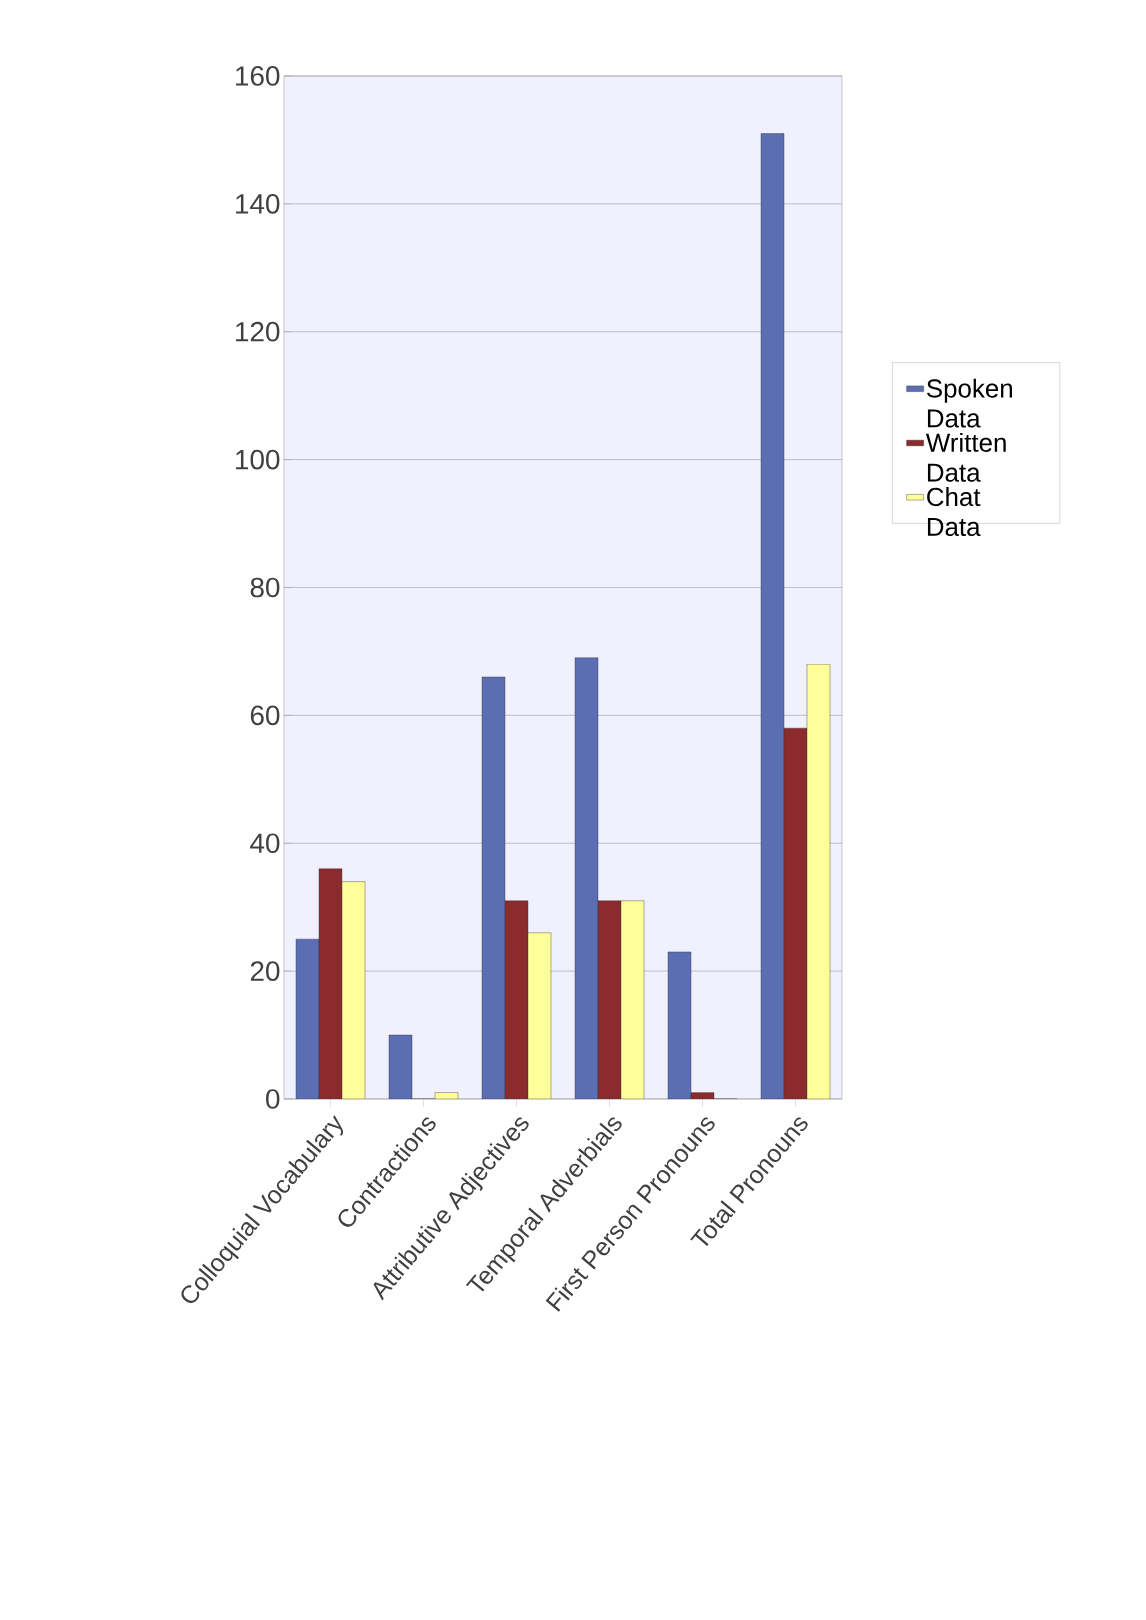 The width and height of the screenshot is (1146, 1620). I want to click on y-tick-label: 0, so click(273, 1099).